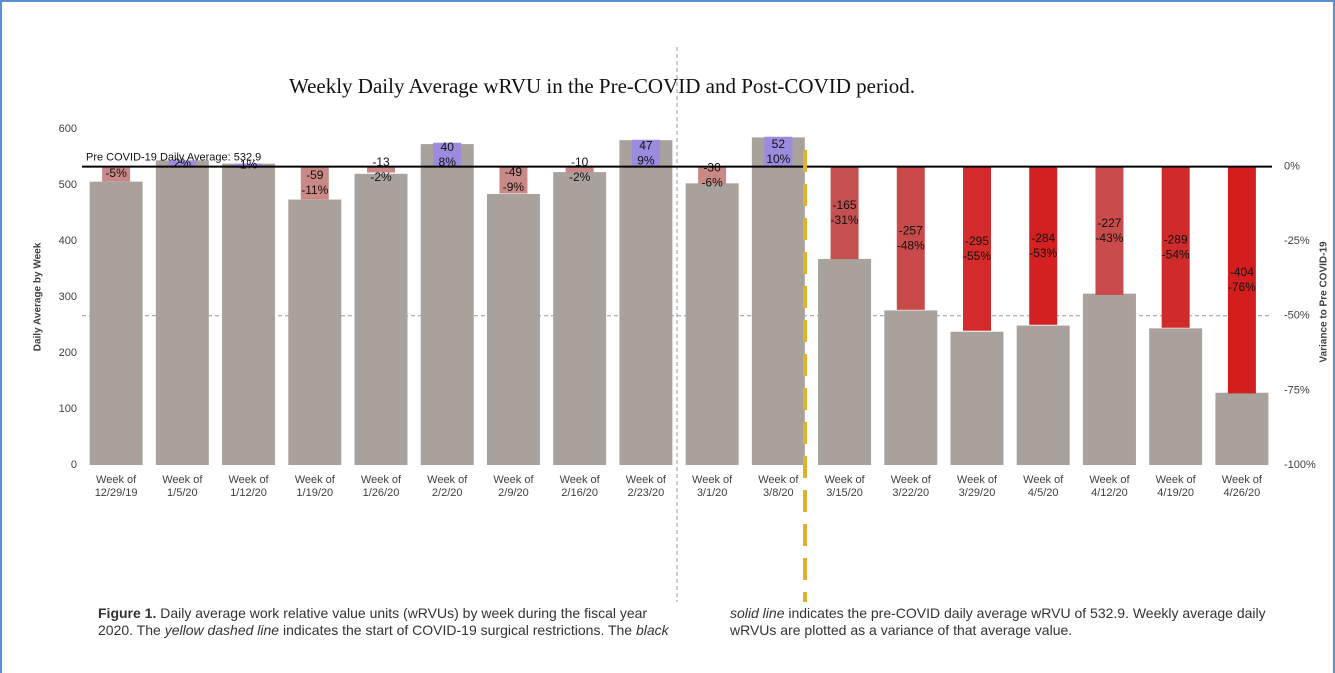  Describe the element at coordinates (68, 185) in the screenshot. I see `y-tick-label: 500` at that location.